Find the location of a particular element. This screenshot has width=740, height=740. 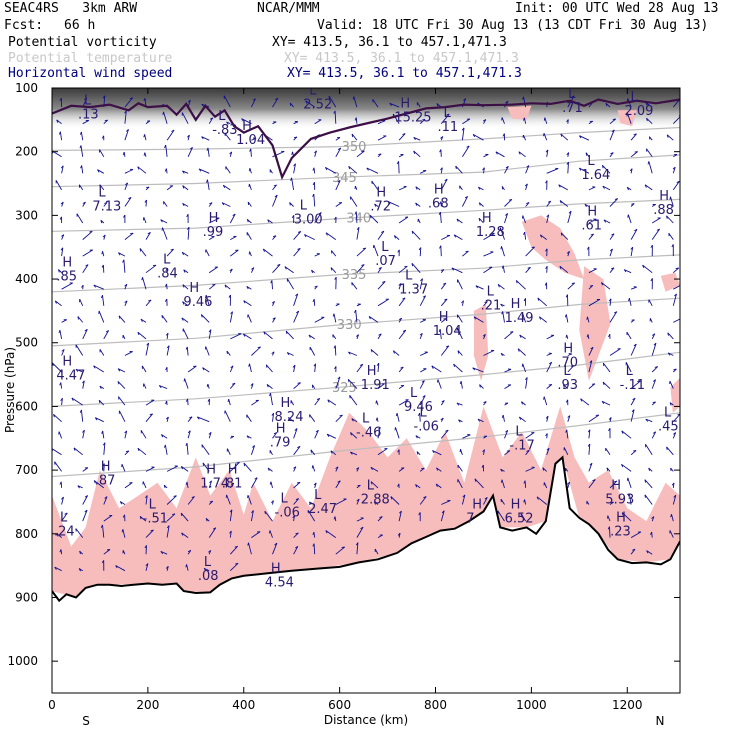

marker-L-28: L.93 is located at coordinates (567, 378).